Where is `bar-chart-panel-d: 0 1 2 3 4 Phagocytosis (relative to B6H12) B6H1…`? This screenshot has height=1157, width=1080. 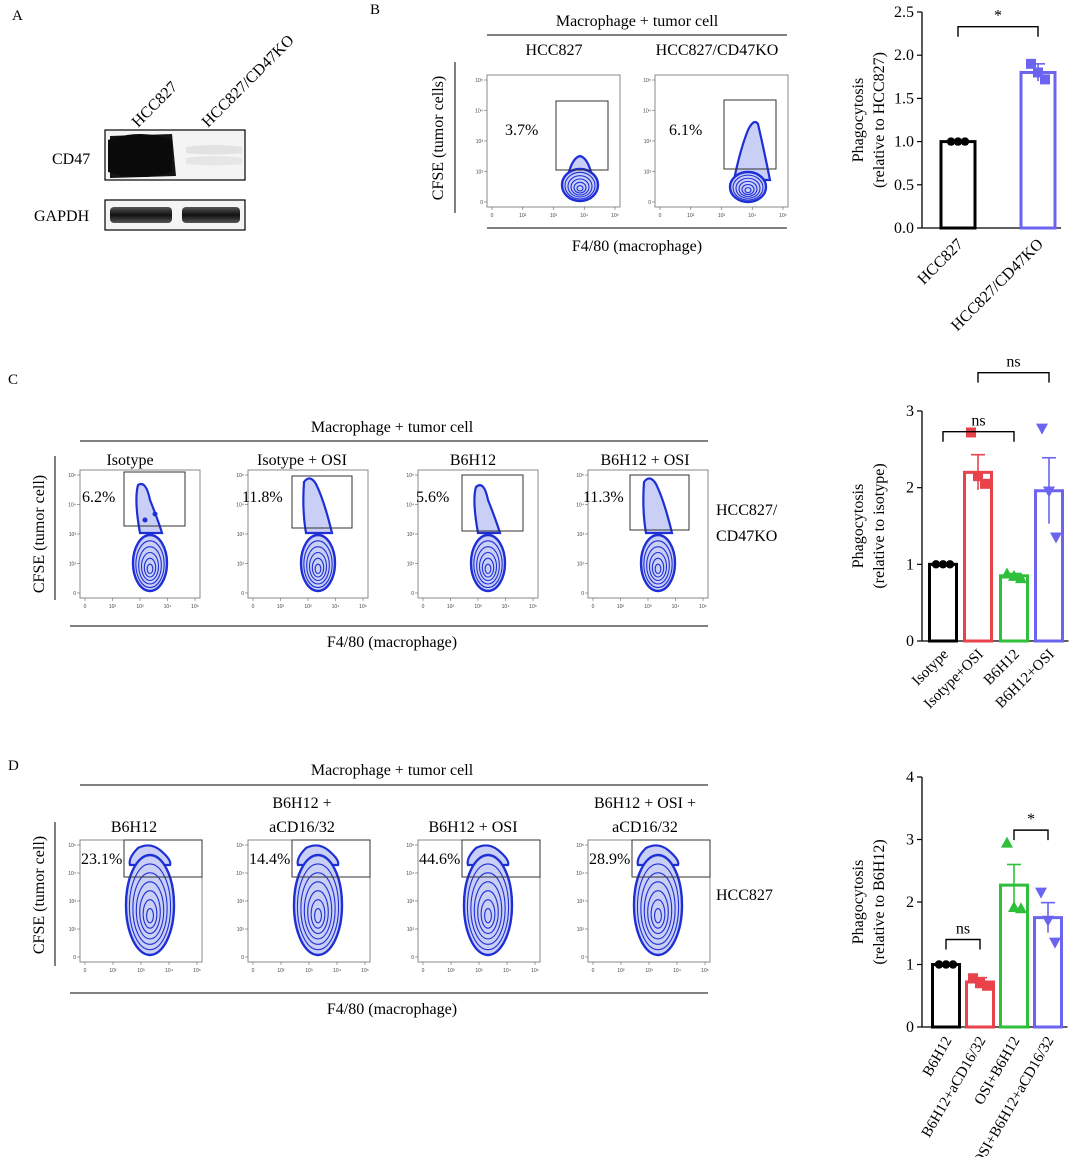
bar-chart-panel-d: 0 1 2 3 4 Phagocytosis (relative to B6H12) B6H1… is located at coordinates (959, 963).